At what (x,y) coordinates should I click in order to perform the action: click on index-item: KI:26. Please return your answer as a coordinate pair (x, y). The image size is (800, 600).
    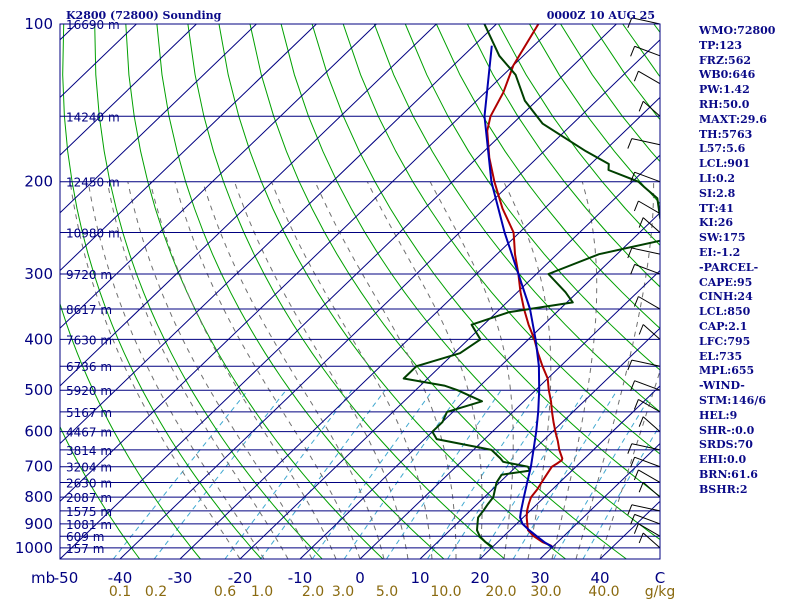
    Looking at the image, I should click on (716, 223).